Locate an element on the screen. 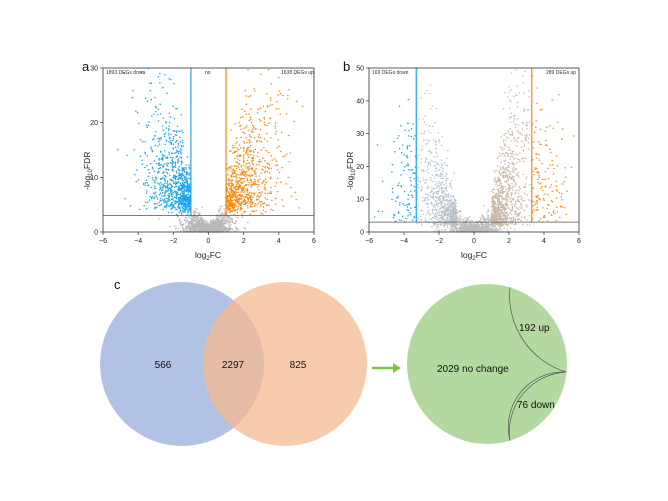  volcano-a-annot-up: 1638 DEGs up is located at coordinates (297, 73).